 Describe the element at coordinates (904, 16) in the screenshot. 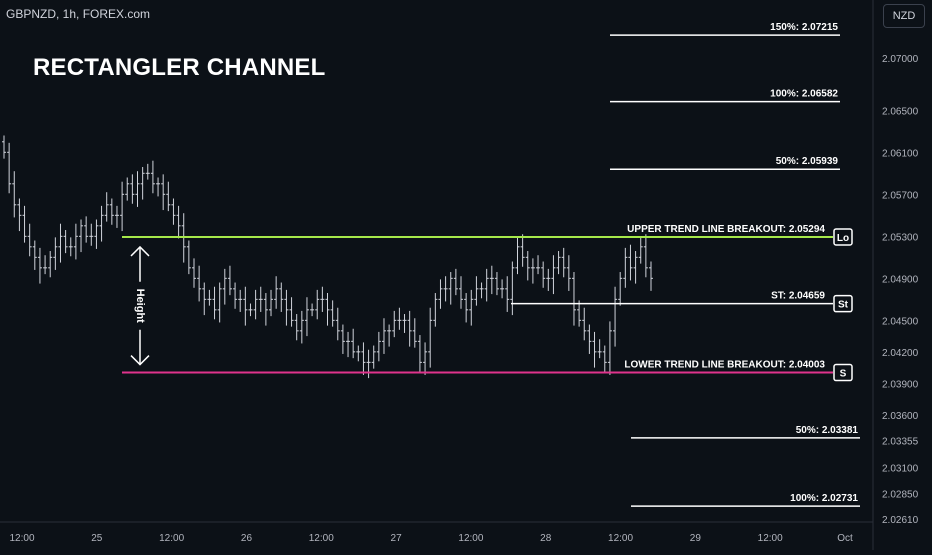

I see `currency-badge: NZD` at that location.